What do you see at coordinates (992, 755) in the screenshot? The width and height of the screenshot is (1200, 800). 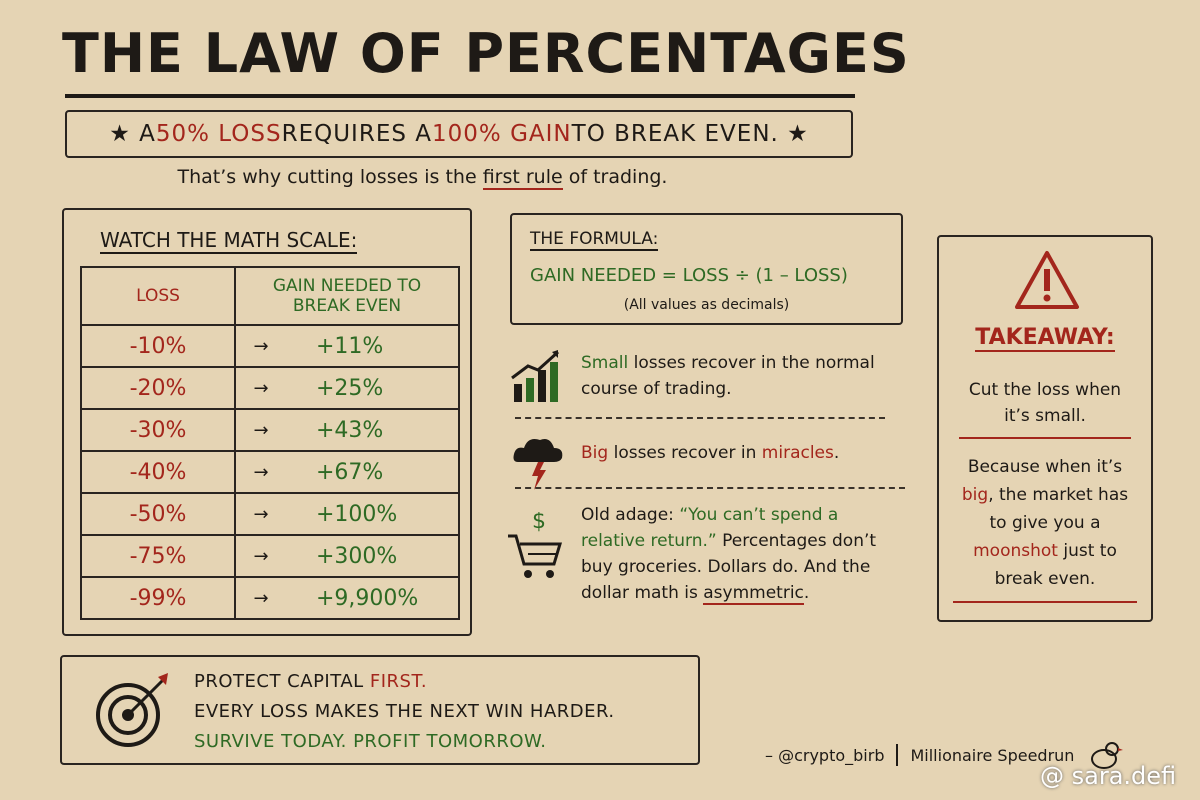 I see `footer-series: Millionaire Speedrun` at bounding box center [992, 755].